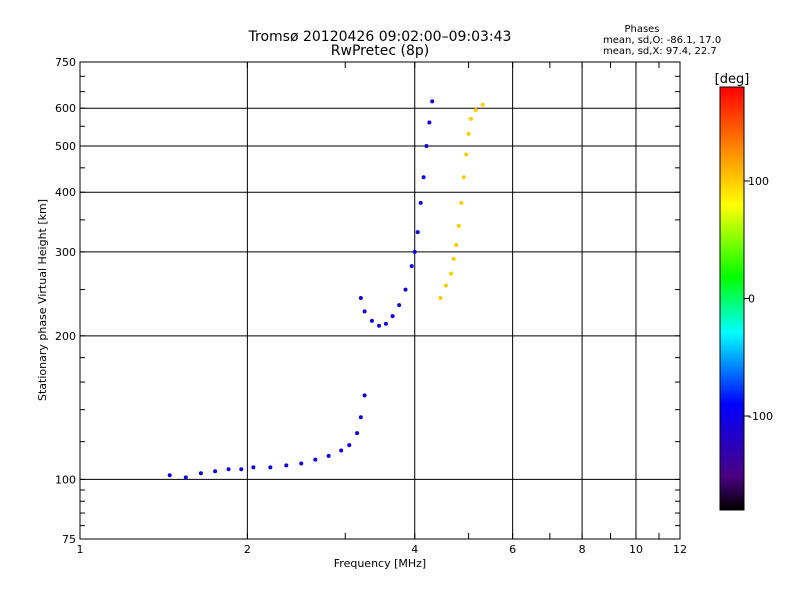 The image size is (800, 600). I want to click on colorbar-tick-label: 0, so click(751, 299).